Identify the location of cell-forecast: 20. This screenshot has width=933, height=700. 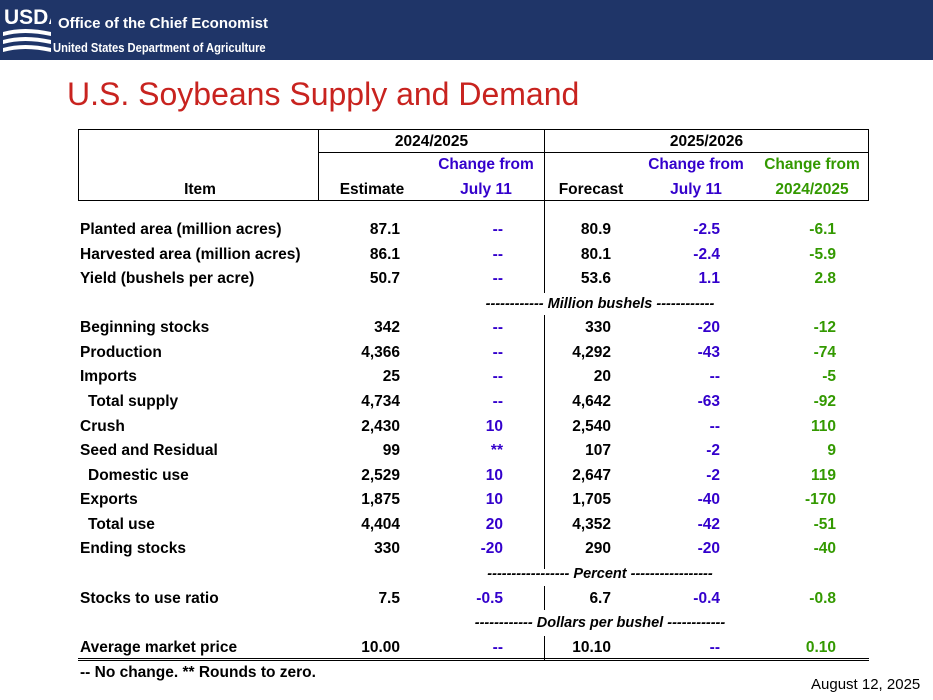
(602, 376).